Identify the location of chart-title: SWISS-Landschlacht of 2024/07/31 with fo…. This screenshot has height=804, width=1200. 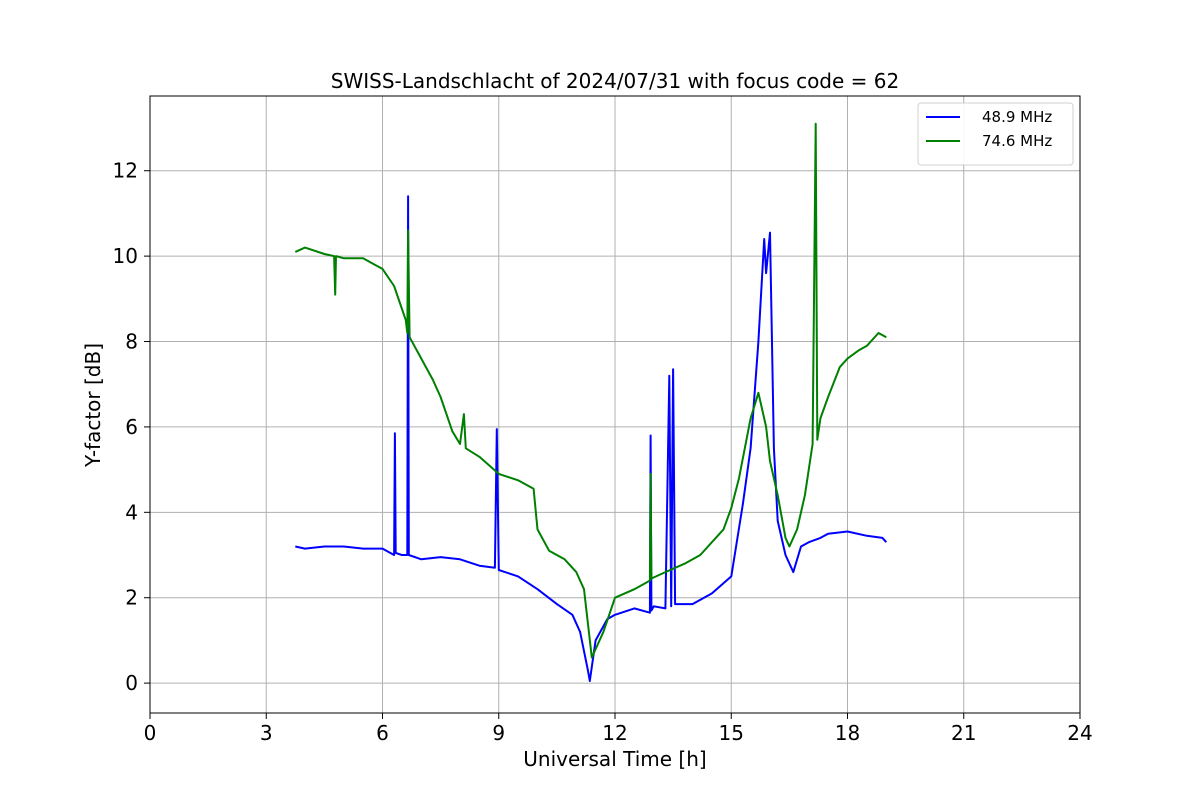
(615, 81).